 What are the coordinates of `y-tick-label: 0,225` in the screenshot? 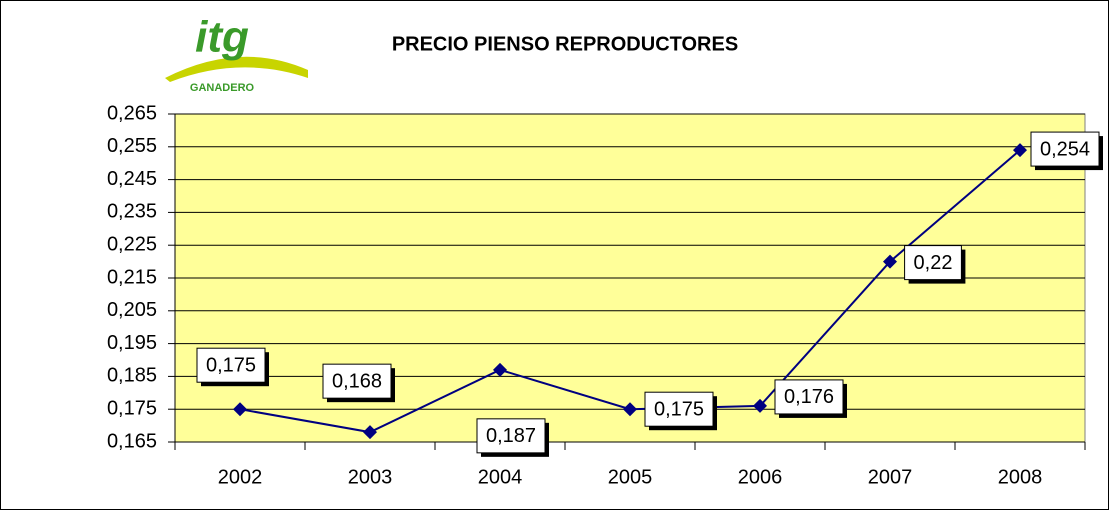 It's located at (132, 244).